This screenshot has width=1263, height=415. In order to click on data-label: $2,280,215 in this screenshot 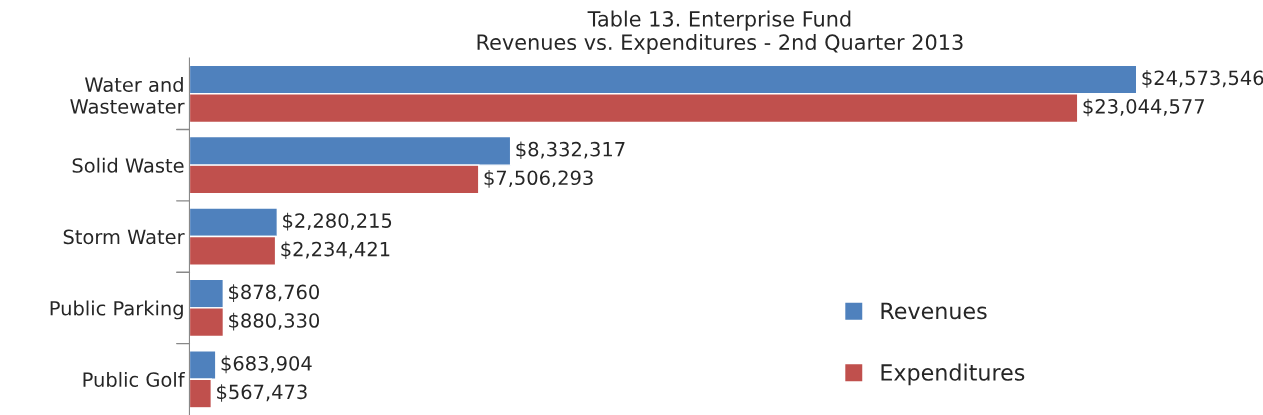, I will do `click(337, 221)`.